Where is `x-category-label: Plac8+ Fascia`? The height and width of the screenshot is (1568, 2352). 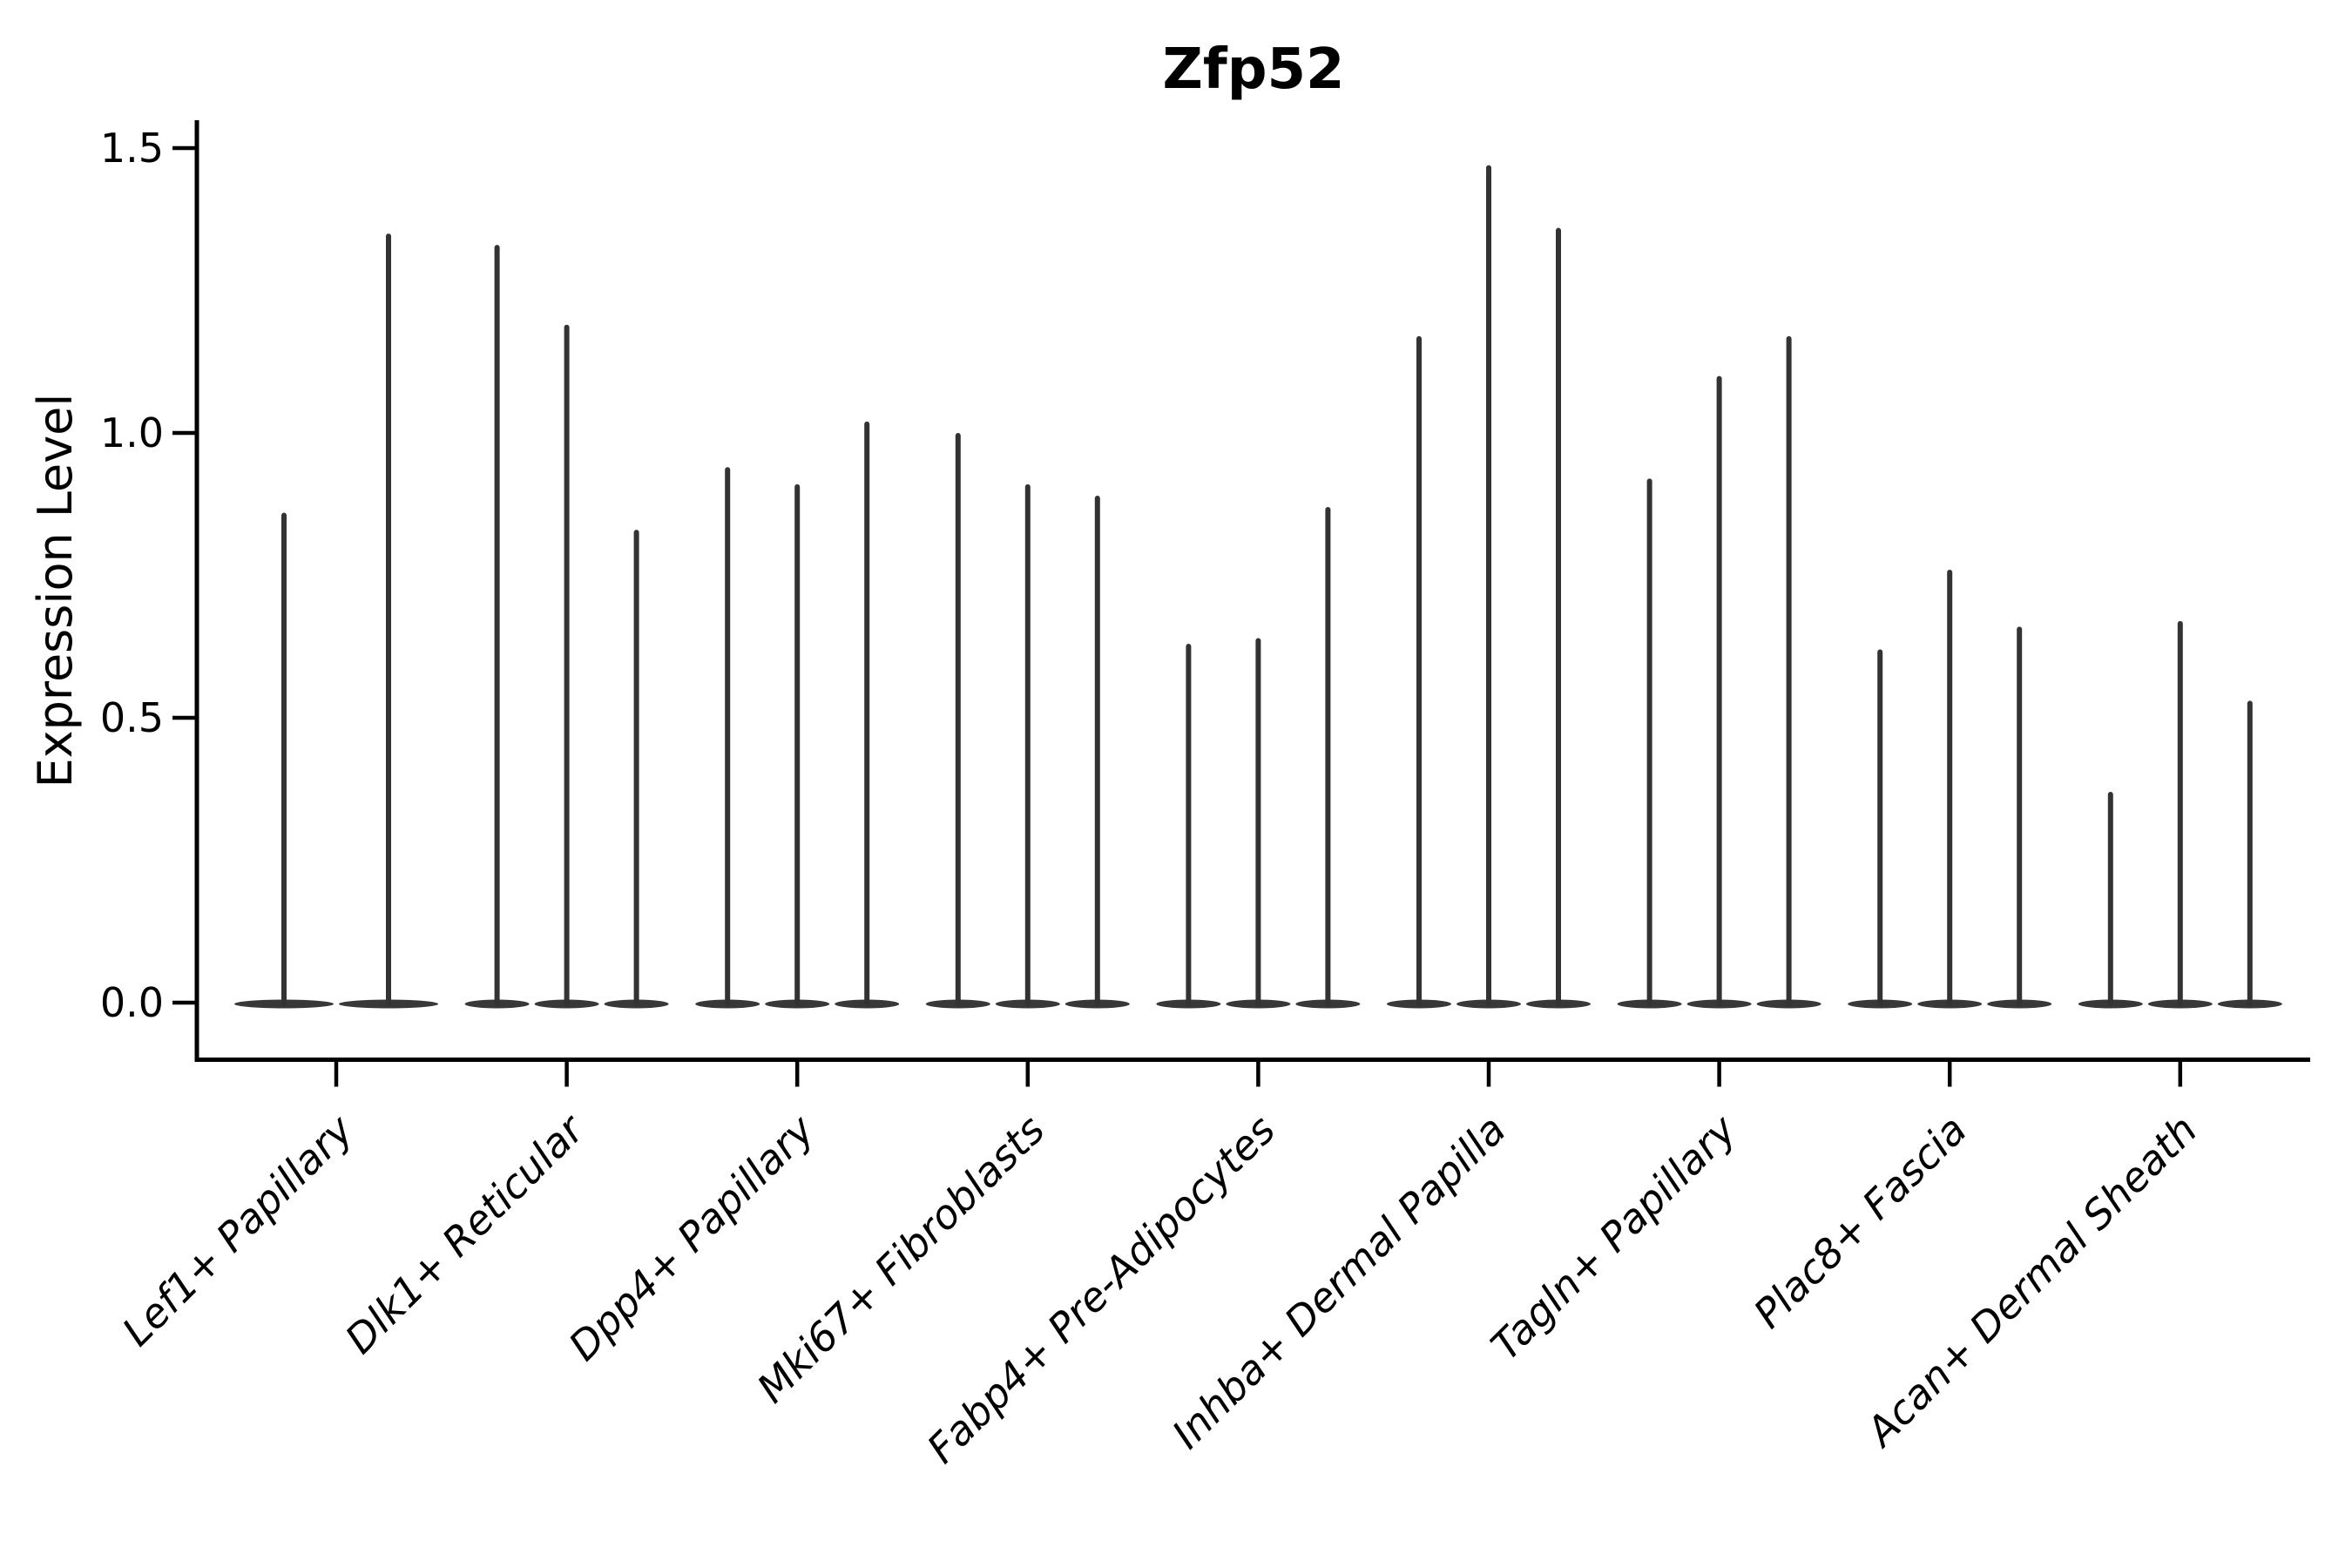 x-category-label: Plac8+ Fascia is located at coordinates (1861, 1221).